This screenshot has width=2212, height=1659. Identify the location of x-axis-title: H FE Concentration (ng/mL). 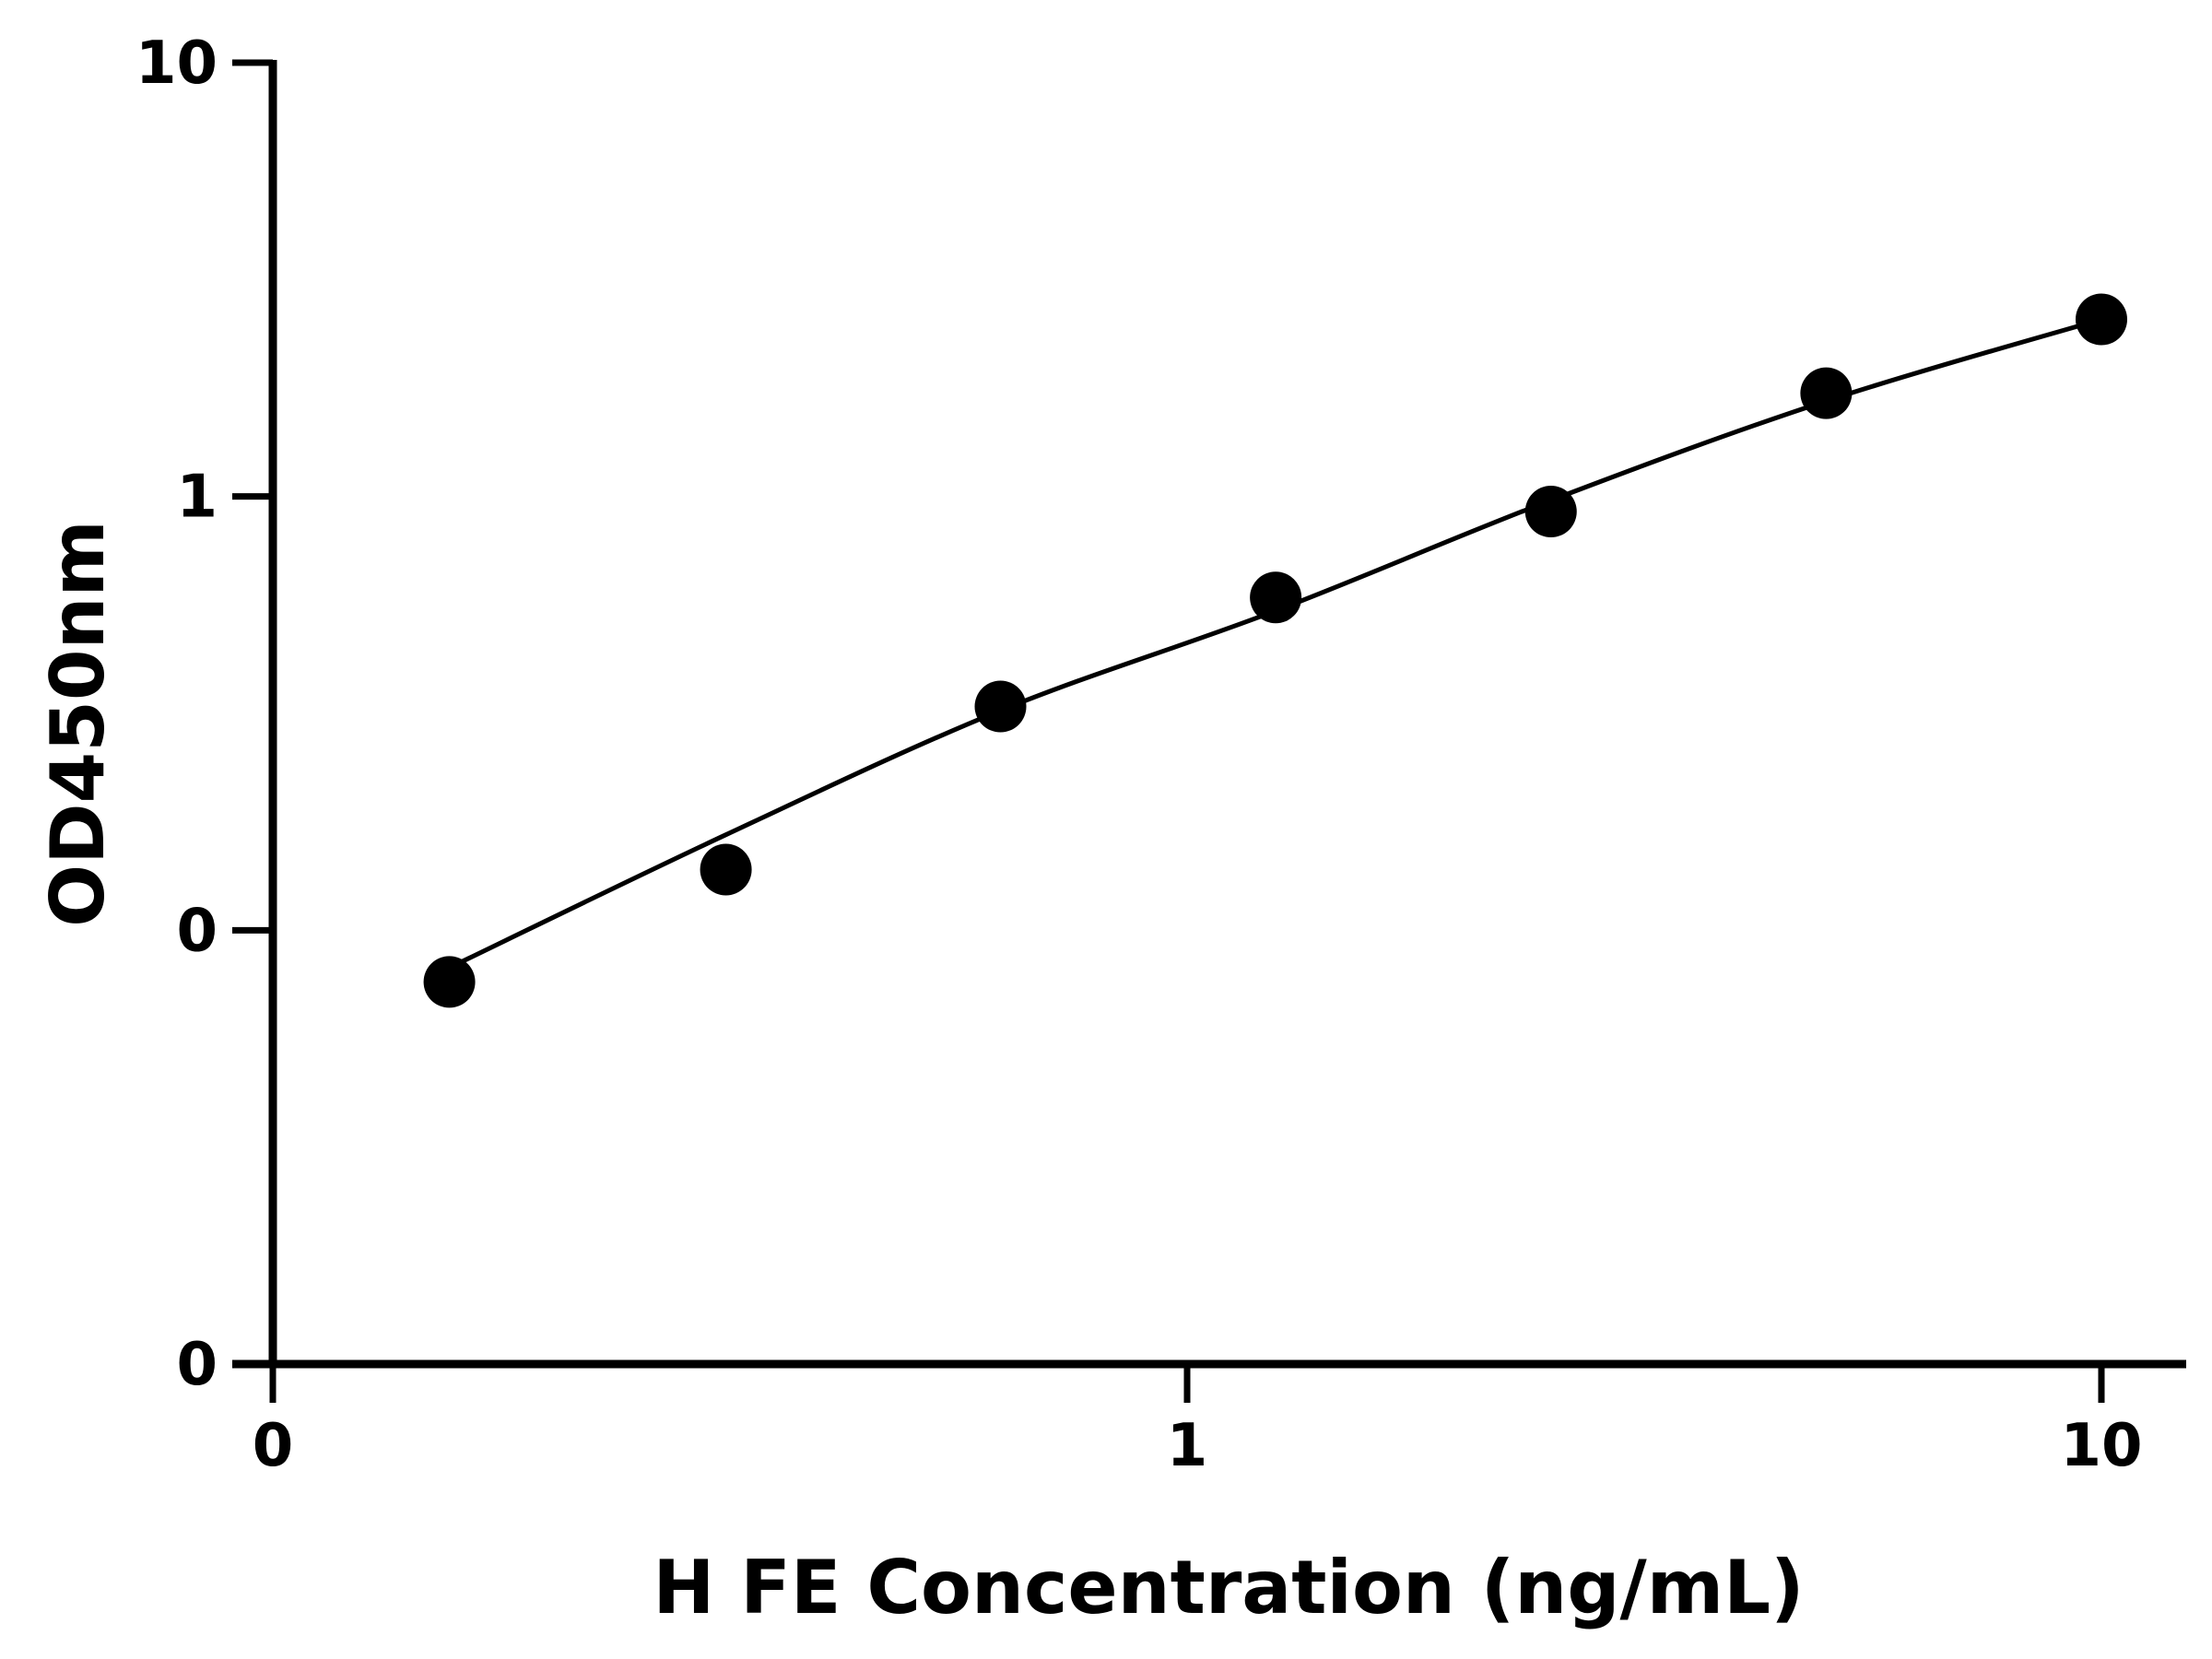
(1228, 1587).